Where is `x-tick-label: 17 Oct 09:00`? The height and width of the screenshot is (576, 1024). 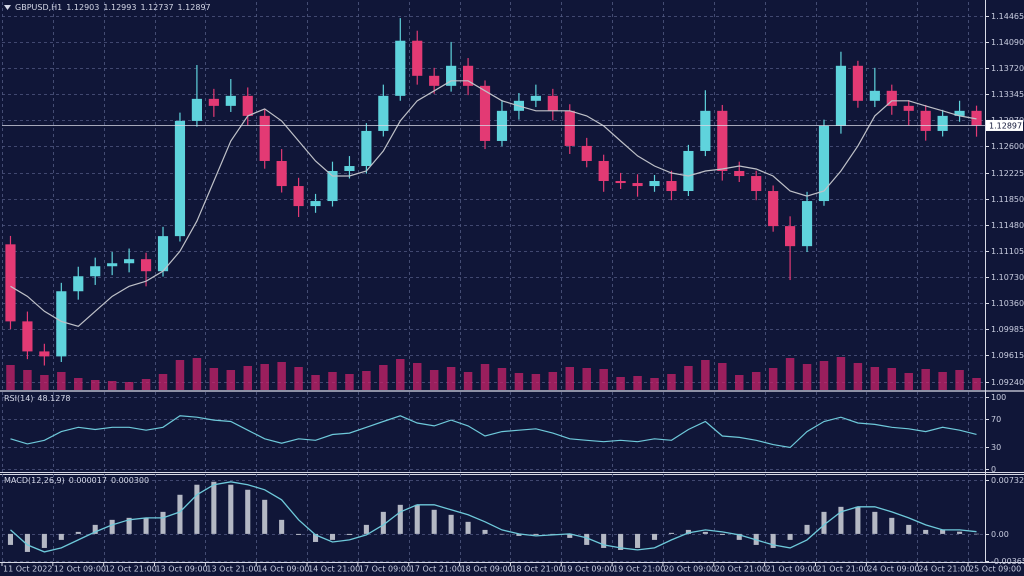 x-tick-label: 17 Oct 09:00 is located at coordinates (385, 569).